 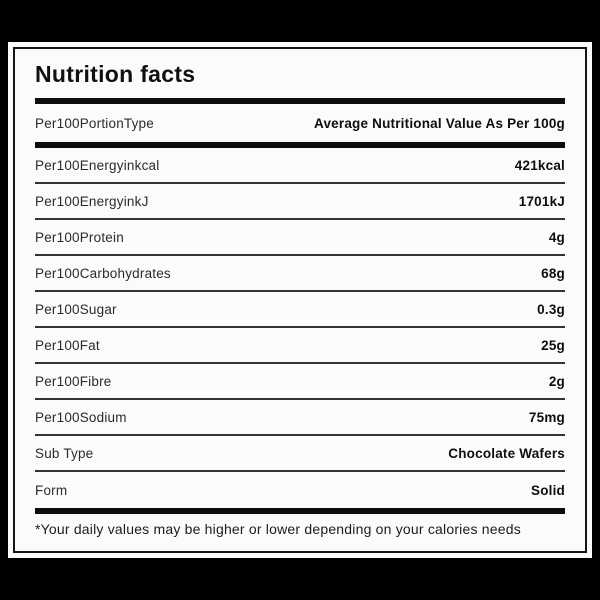 What do you see at coordinates (92, 201) in the screenshot?
I see `row-label: Per100EnergyinkJ` at bounding box center [92, 201].